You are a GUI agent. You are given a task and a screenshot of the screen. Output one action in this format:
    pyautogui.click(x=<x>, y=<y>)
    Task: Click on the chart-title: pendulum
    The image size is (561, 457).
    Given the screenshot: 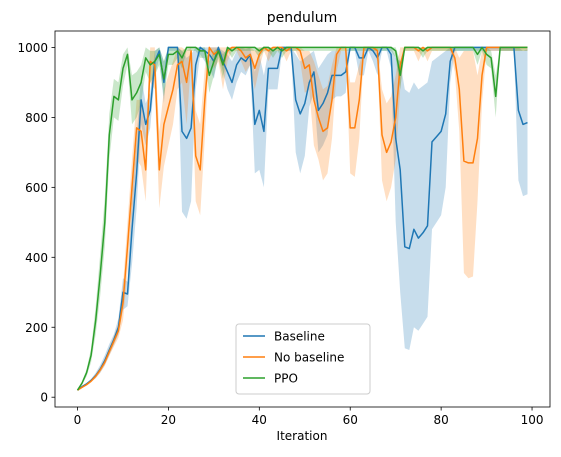 What is the action you would take?
    pyautogui.click(x=302, y=18)
    